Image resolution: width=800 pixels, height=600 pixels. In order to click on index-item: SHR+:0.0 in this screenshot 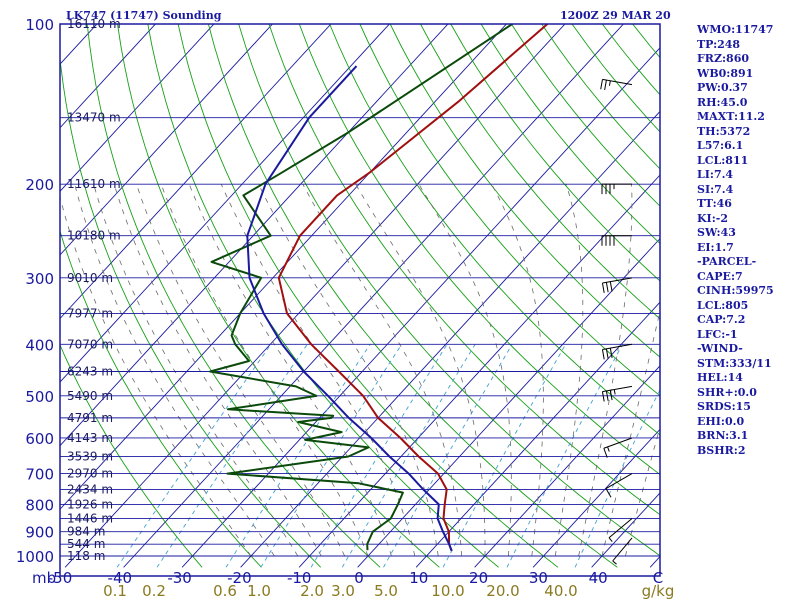, I will do `click(727, 392)`.